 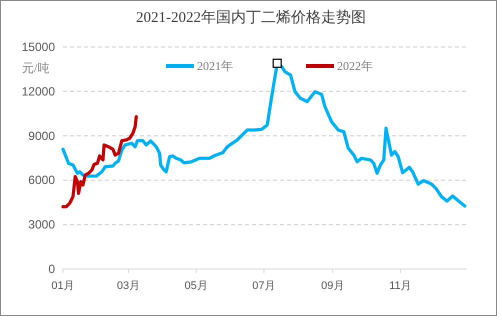 What do you see at coordinates (332, 286) in the screenshot?
I see `x-tick-label: 09月` at bounding box center [332, 286].